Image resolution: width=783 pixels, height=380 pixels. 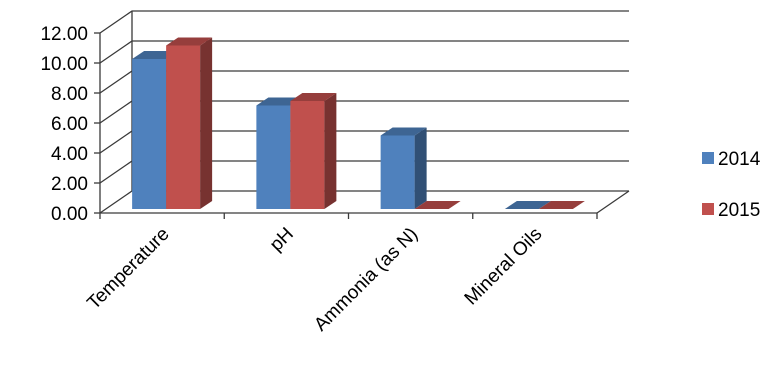 What do you see at coordinates (64, 64) in the screenshot?
I see `y-tick-label: 10.00` at bounding box center [64, 64].